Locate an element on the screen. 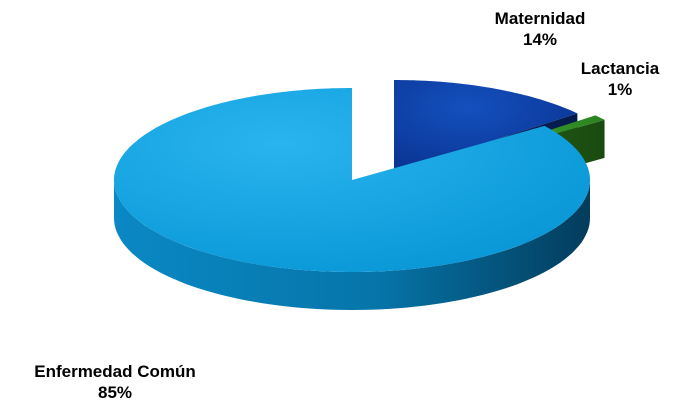 This screenshot has width=685, height=406. slice-value-text: 14% is located at coordinates (540, 39).